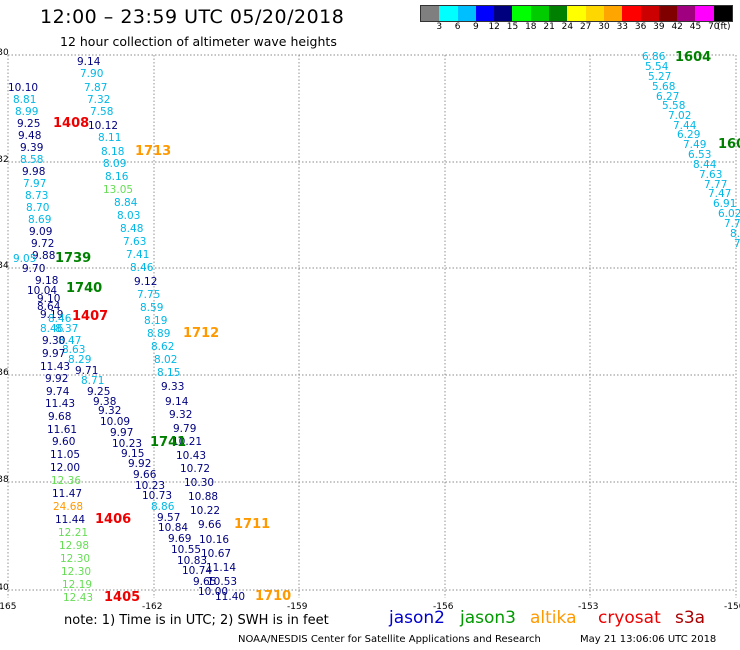 Image resolution: width=740 pixels, height=650 pixels. Describe the element at coordinates (43, 256) in the screenshot. I see `wave-height-value: 9.88` at that location.